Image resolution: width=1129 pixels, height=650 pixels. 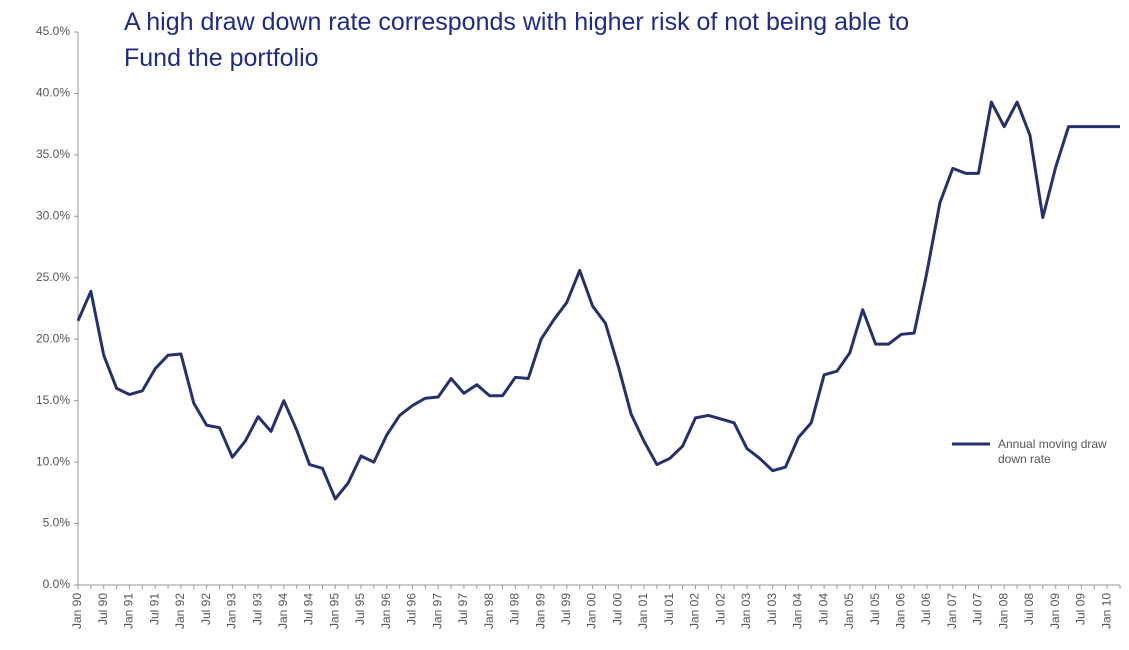 I want to click on x-tick-label: Jan 97, so click(x=437, y=611).